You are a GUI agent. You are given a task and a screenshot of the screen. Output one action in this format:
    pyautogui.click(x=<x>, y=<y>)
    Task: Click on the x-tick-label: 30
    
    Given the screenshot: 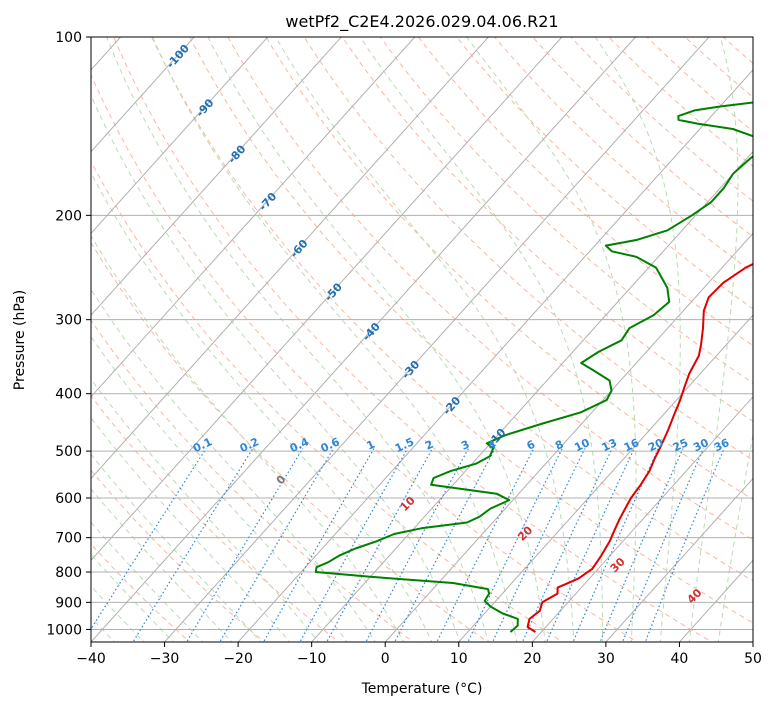 What is the action you would take?
    pyautogui.click(x=606, y=659)
    